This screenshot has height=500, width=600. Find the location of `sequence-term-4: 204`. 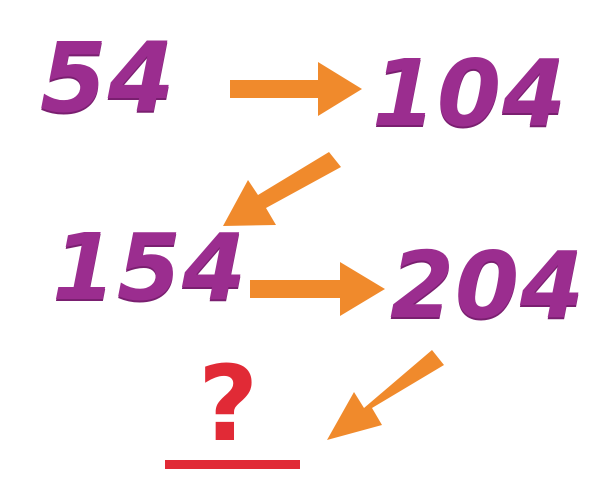

sequence-term-4: 204 is located at coordinates (488, 285).